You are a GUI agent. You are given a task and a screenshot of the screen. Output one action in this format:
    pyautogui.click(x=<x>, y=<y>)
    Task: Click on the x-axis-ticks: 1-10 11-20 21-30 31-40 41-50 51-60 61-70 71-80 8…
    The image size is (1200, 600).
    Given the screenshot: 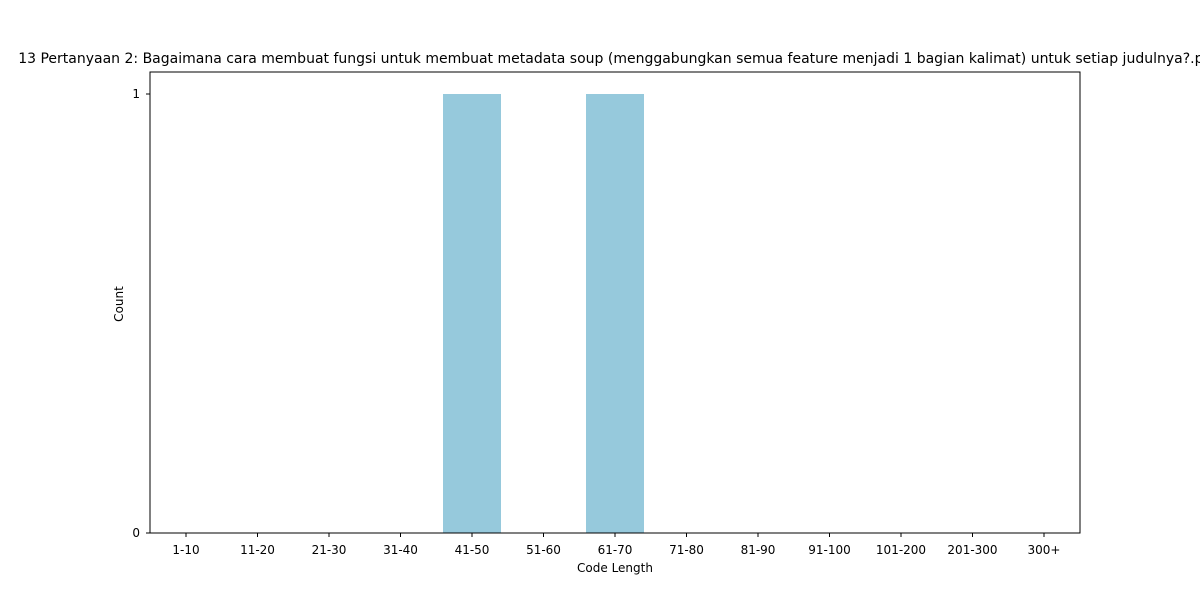 What is the action you would take?
    pyautogui.click(x=616, y=545)
    